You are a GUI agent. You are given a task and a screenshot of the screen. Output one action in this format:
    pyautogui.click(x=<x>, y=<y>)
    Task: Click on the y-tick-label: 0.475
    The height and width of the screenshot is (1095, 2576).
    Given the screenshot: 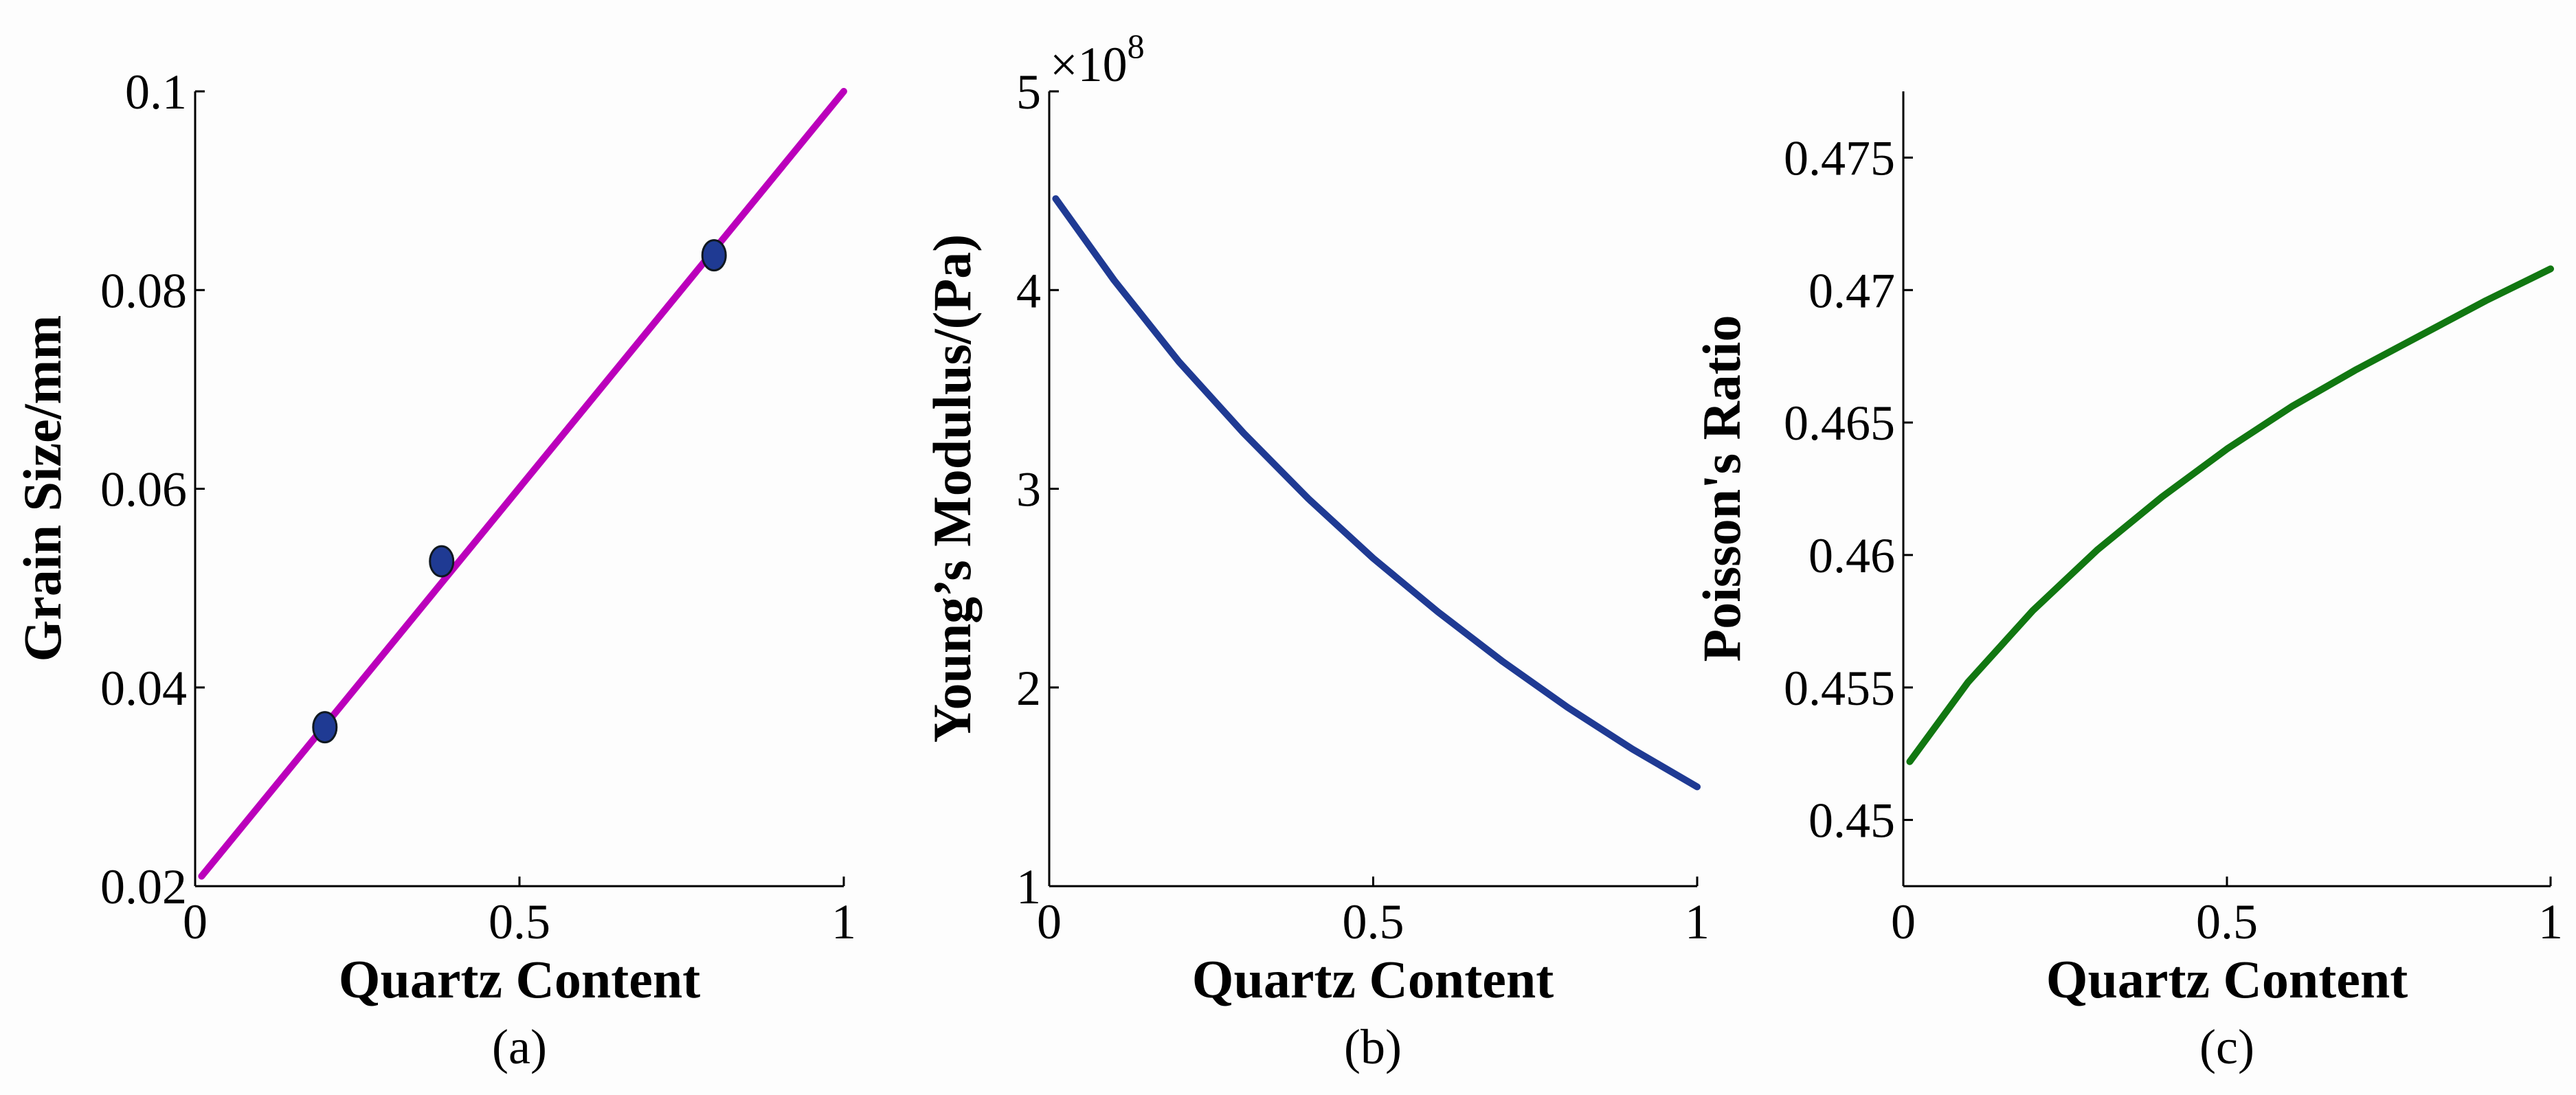 What is the action you would take?
    pyautogui.click(x=1839, y=158)
    